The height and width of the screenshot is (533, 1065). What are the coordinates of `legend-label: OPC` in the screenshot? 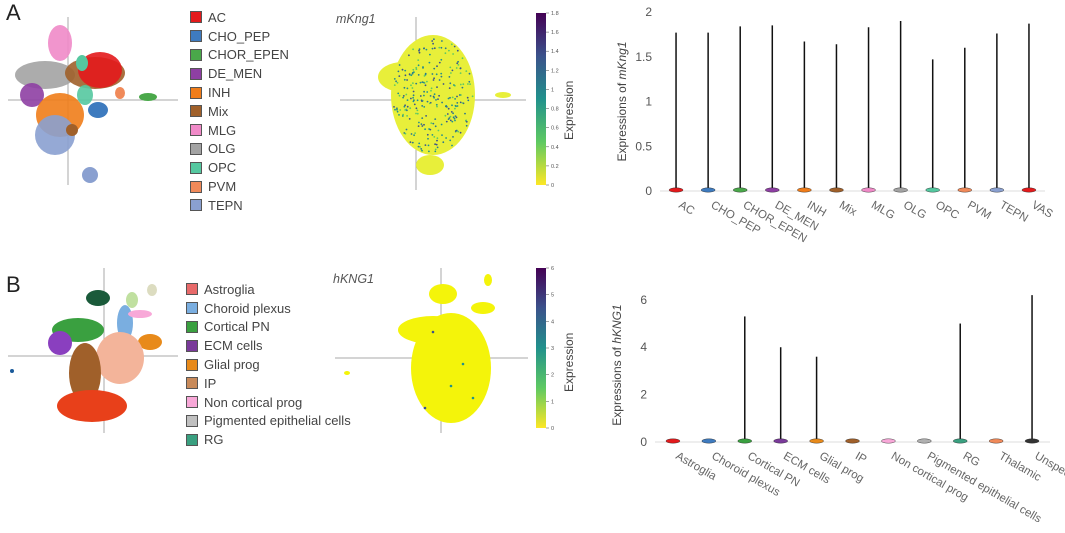 It's located at (222, 168).